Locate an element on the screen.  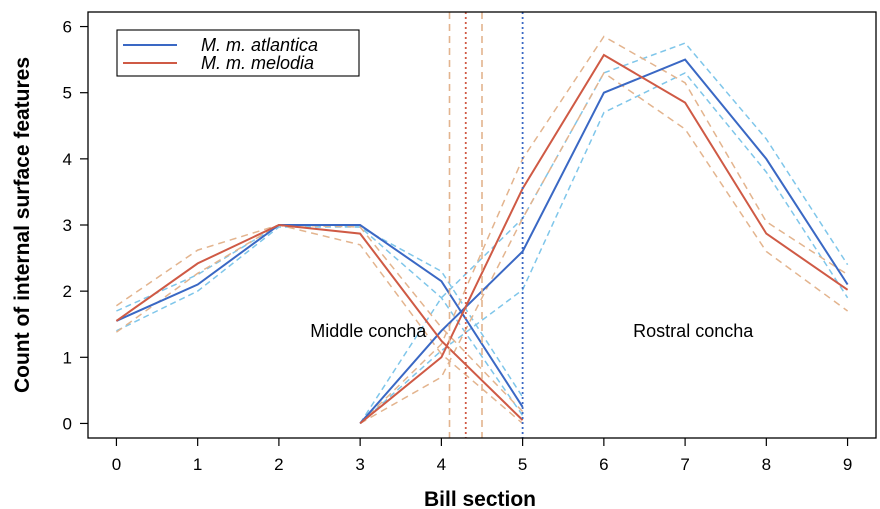
y-tick-label-0: 0 is located at coordinates (67, 423).